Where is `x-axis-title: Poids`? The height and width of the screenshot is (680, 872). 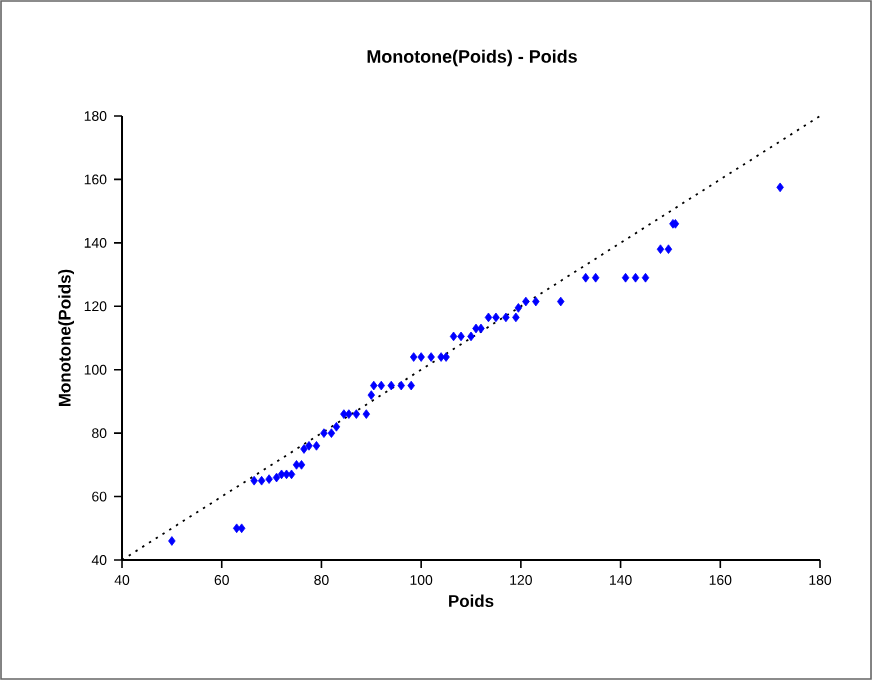
x-axis-title: Poids is located at coordinates (471, 601).